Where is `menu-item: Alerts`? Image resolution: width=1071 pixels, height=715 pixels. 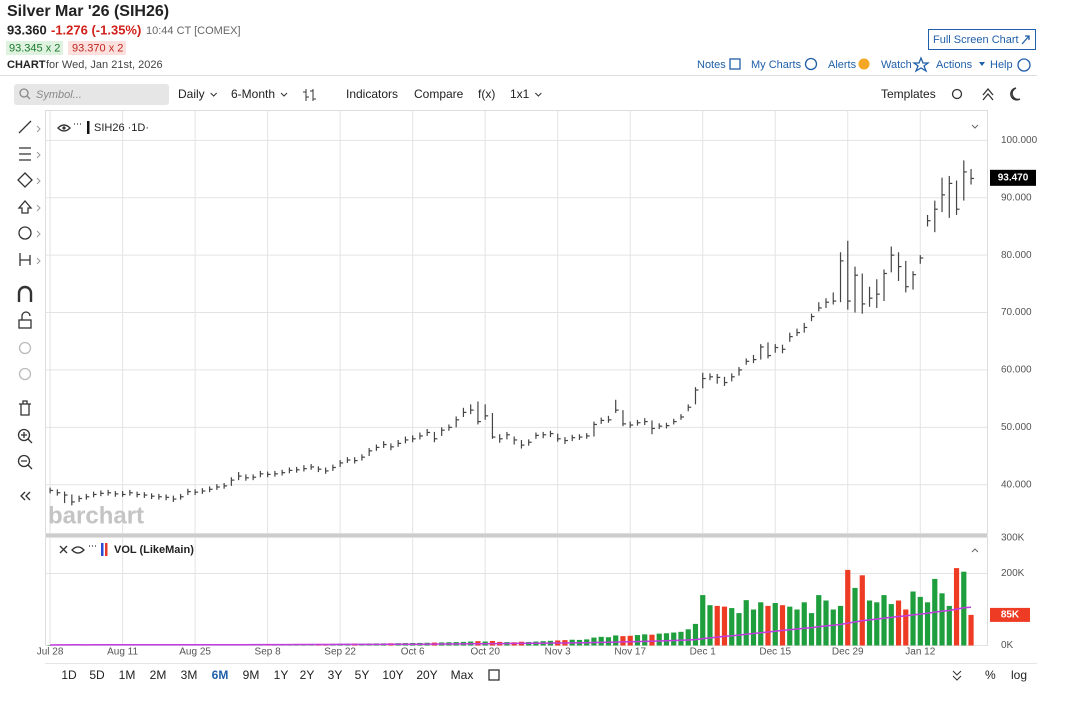
menu-item: Alerts is located at coordinates (842, 65).